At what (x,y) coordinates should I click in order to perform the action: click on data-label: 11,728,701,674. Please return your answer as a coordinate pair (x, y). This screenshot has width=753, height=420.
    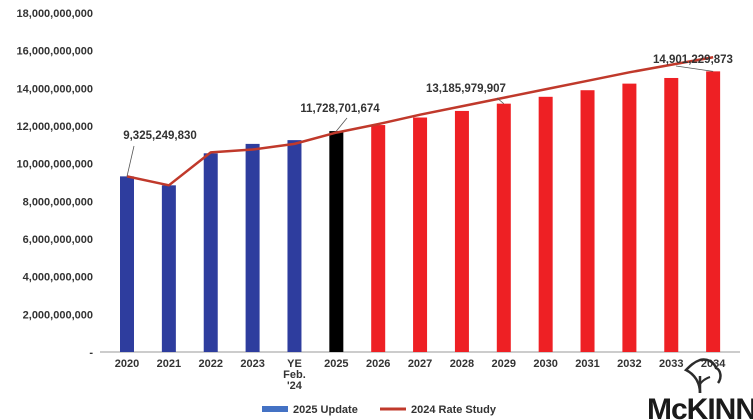
    Looking at the image, I should click on (340, 109).